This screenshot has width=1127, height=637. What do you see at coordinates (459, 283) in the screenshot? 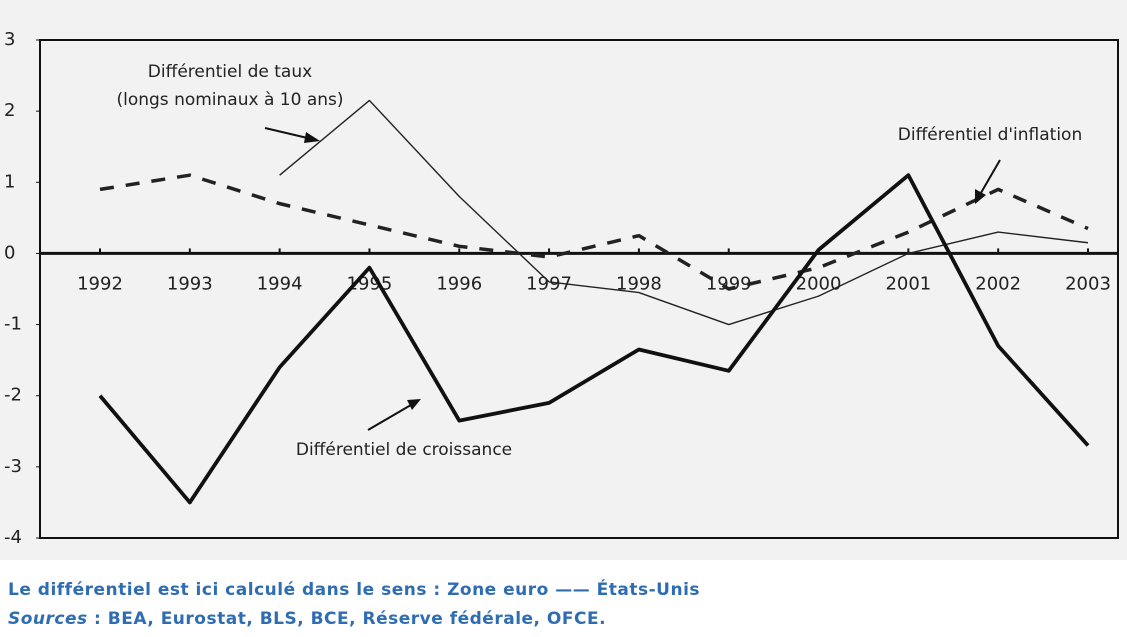
I see `x-tick-label: 1996` at bounding box center [459, 283].